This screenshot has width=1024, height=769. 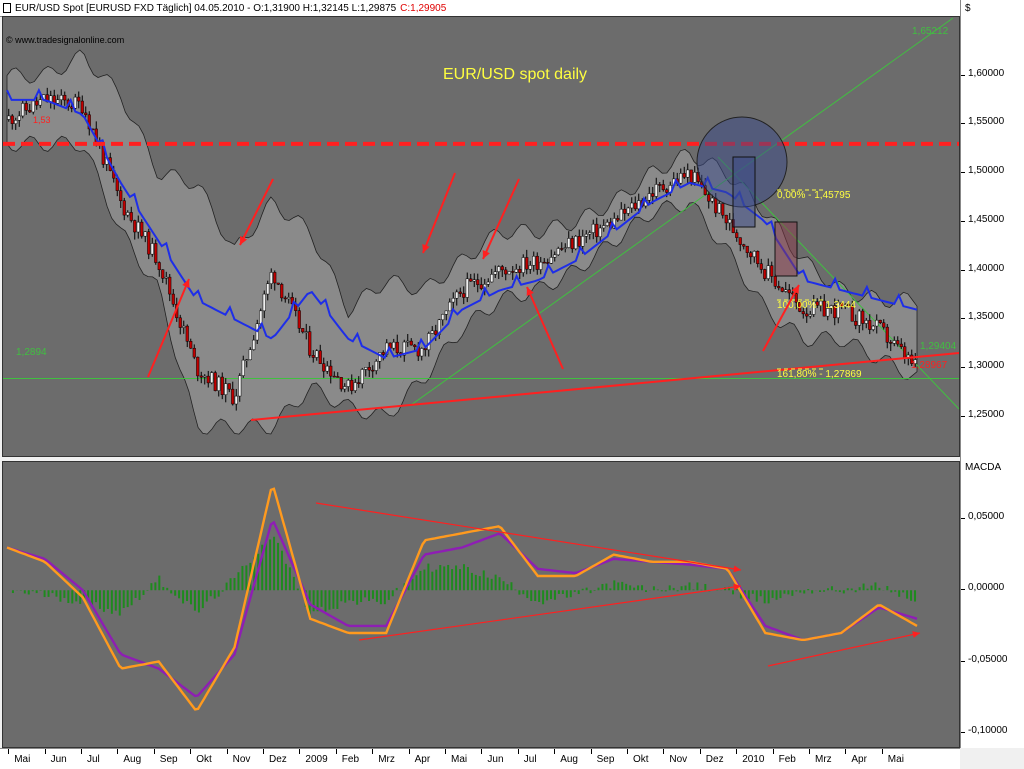 I want to click on arrow-head, so click(x=186, y=283).